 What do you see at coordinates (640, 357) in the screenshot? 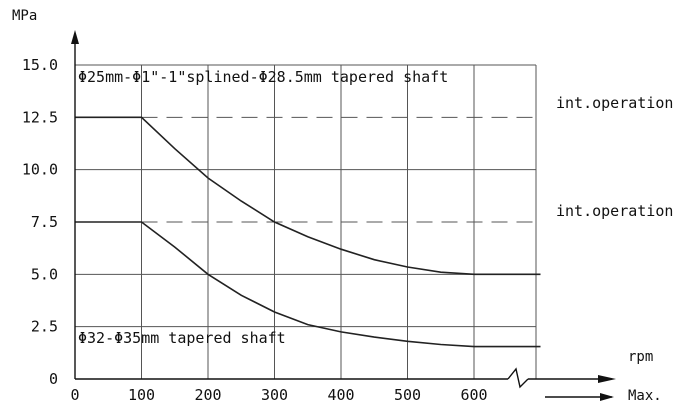
I see `x-axis-unit-label: rpm` at bounding box center [640, 357].